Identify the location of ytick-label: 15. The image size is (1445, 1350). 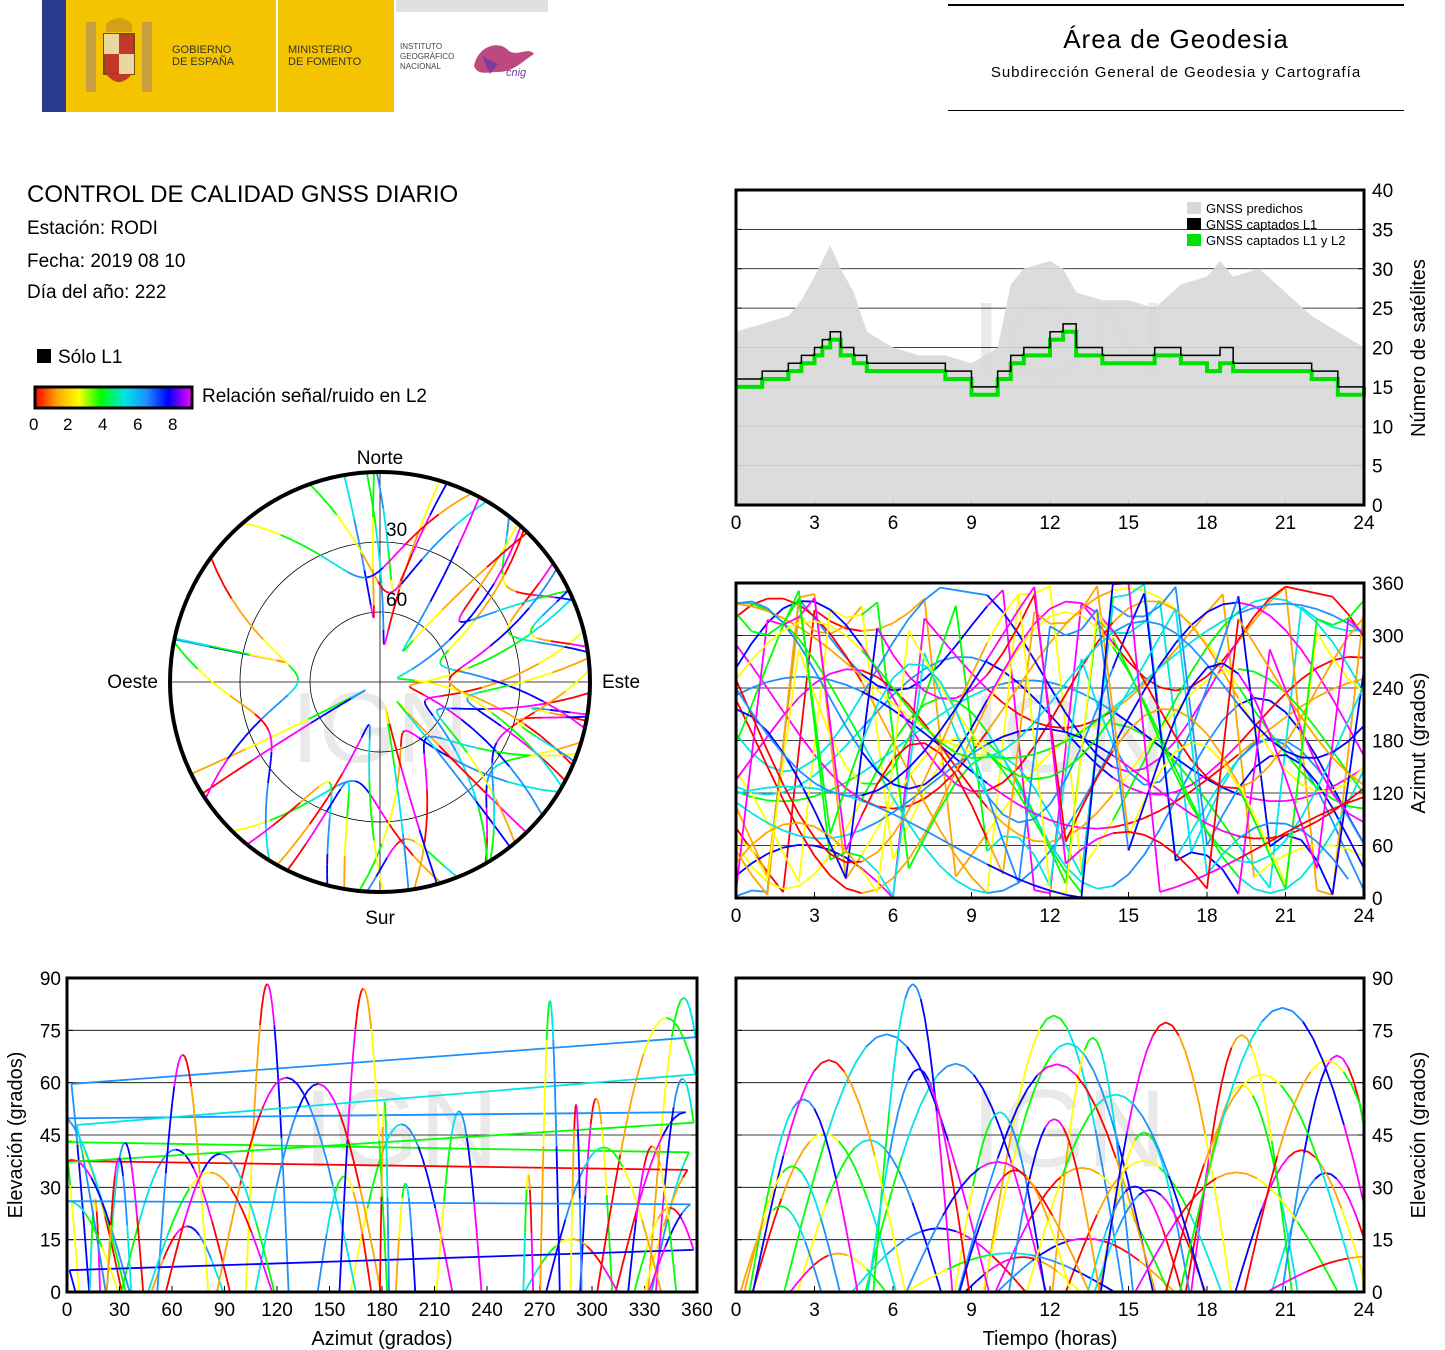
(50, 1241).